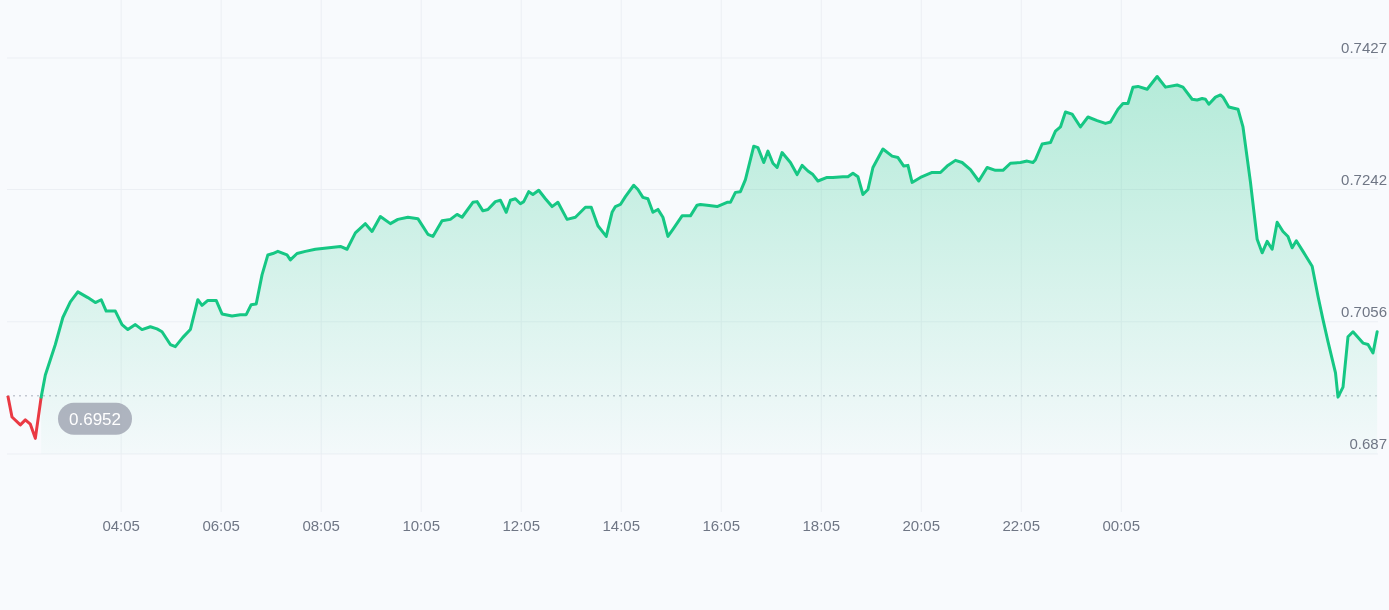 This screenshot has width=1389, height=610. What do you see at coordinates (821, 525) in the screenshot?
I see `x-tick-label: 18:05` at bounding box center [821, 525].